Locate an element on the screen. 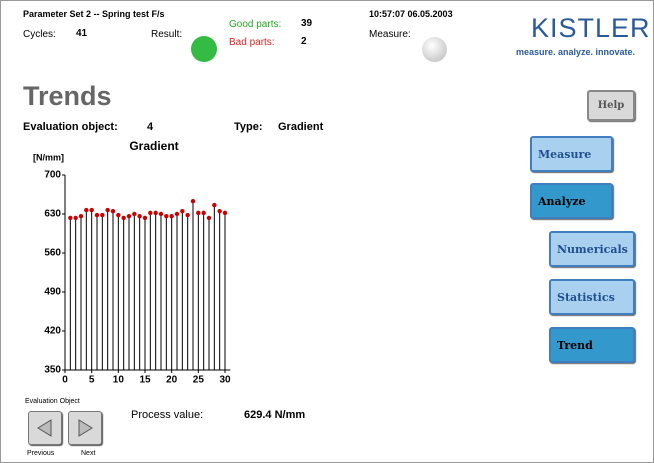  y-tick-label: 350 is located at coordinates (52, 370).